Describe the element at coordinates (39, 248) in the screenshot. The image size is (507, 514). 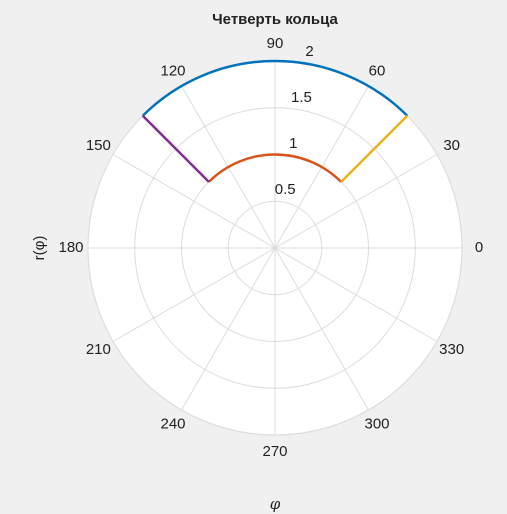
I see `y-axis-label: r(φ)` at that location.